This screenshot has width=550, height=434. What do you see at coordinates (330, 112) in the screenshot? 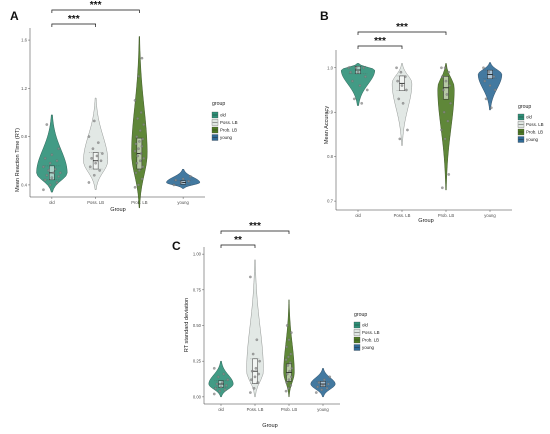
I see `y-tick-label: 0.9` at bounding box center [330, 112].